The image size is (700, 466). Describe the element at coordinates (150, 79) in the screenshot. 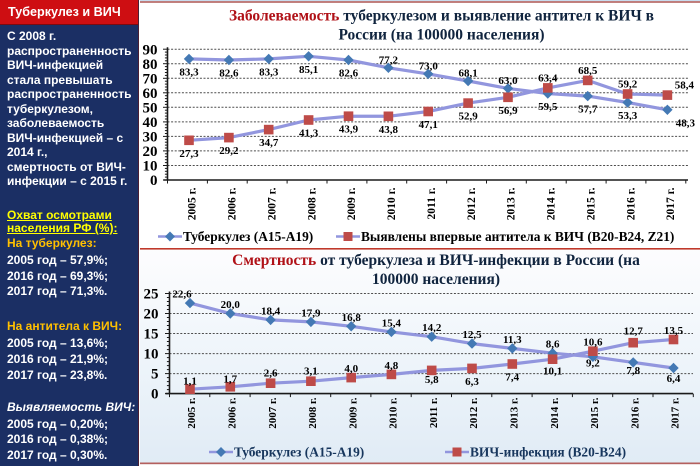

I see `svg-text: 70` at that location.